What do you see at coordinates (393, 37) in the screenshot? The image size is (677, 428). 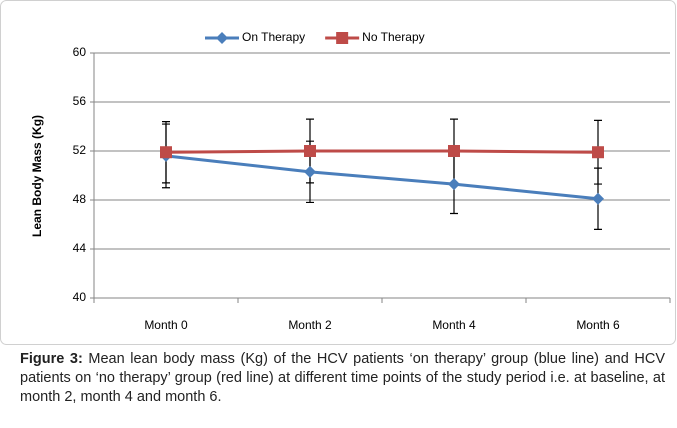 I see `legend-label: No Therapy` at bounding box center [393, 37].